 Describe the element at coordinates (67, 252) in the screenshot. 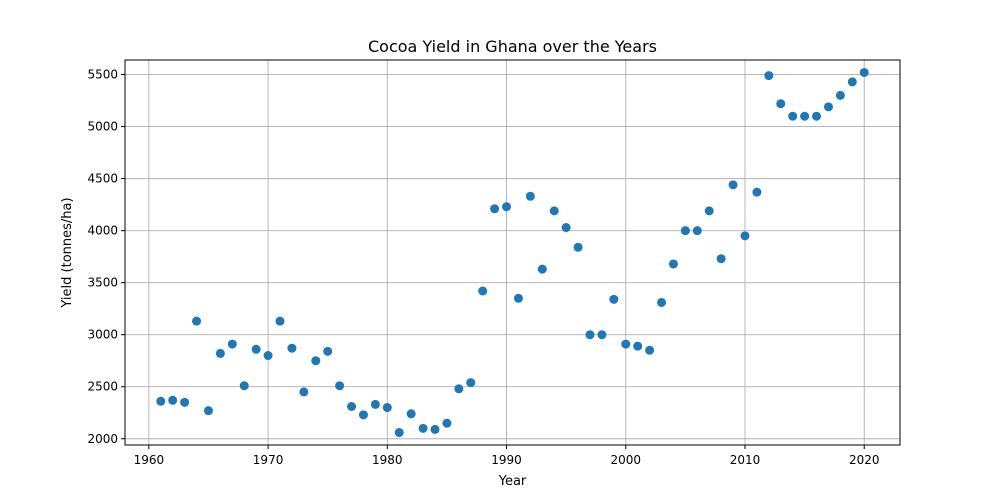

I see `y-axis-label: Yield (tonnes/ha)` at that location.